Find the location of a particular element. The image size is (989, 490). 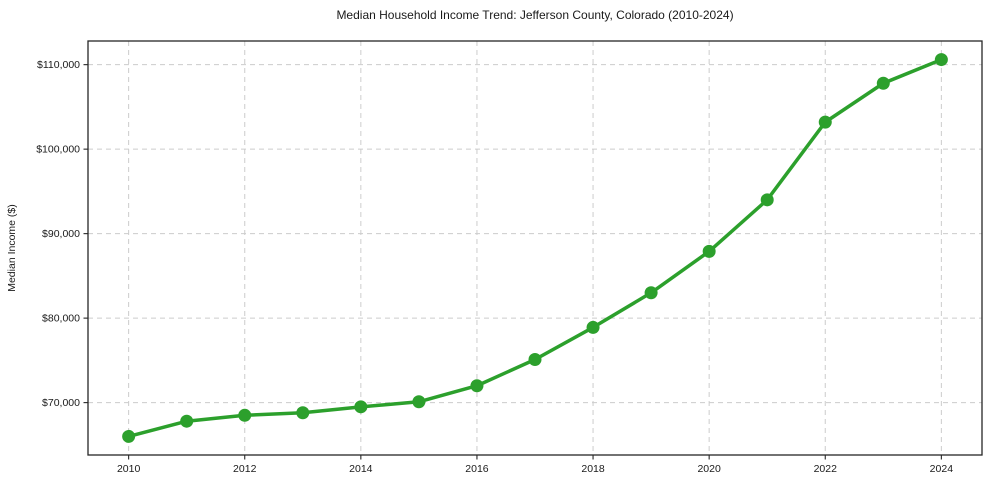

data-point-2016 is located at coordinates (477, 386).